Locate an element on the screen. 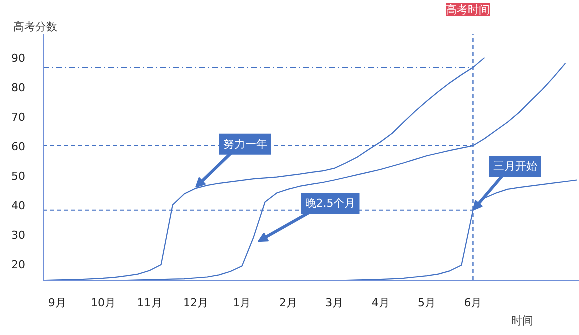 This screenshot has height=335, width=579. y-tick-label: 80 is located at coordinates (19, 87).